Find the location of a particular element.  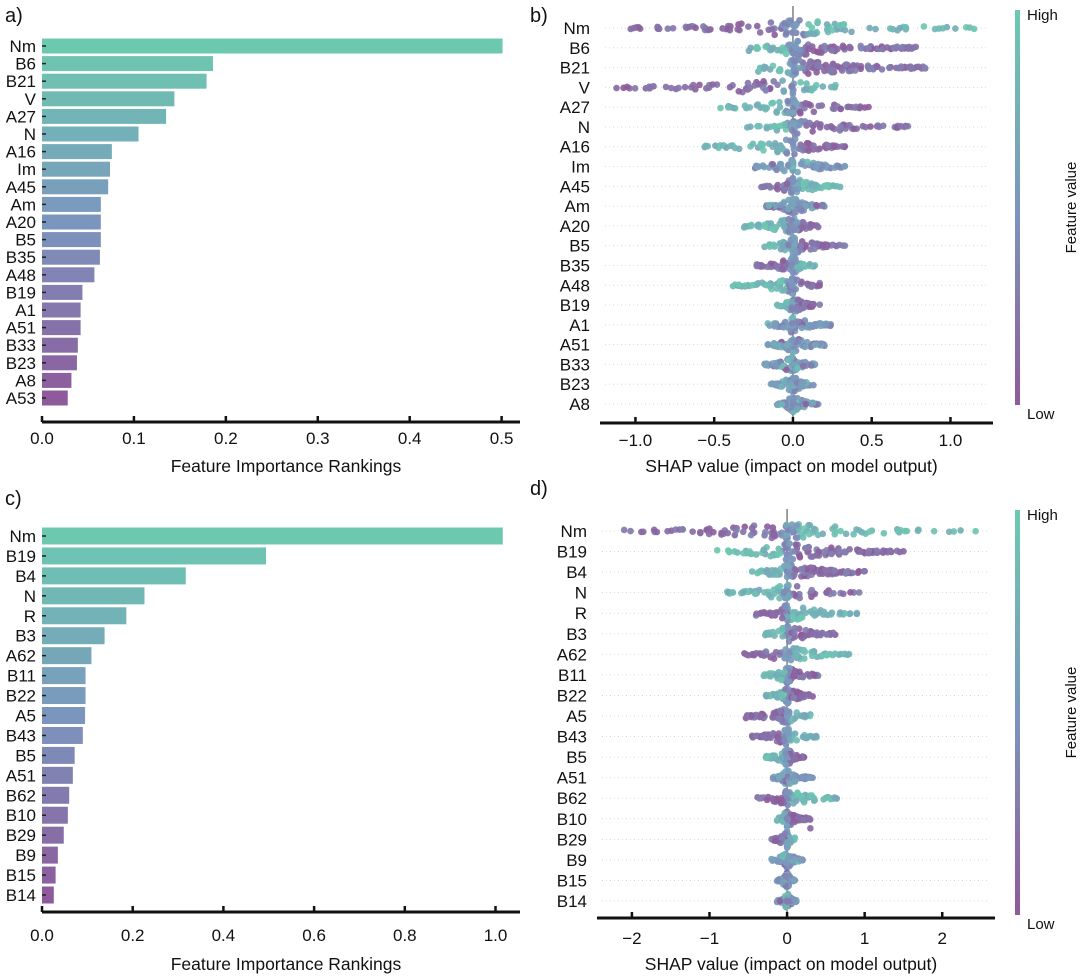

shap-point-B29 is located at coordinates (787, 847).